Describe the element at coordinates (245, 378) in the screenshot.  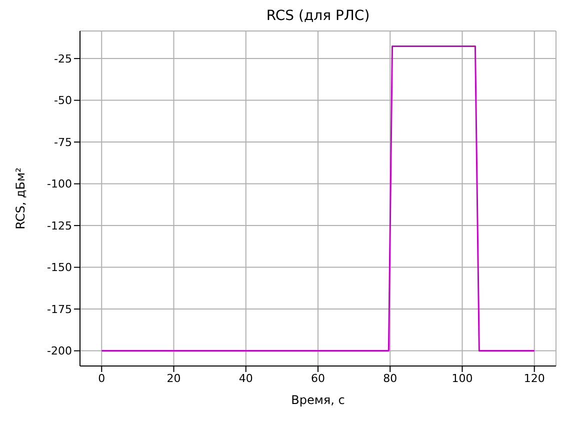
I see `x-tick-label: 40` at that location.